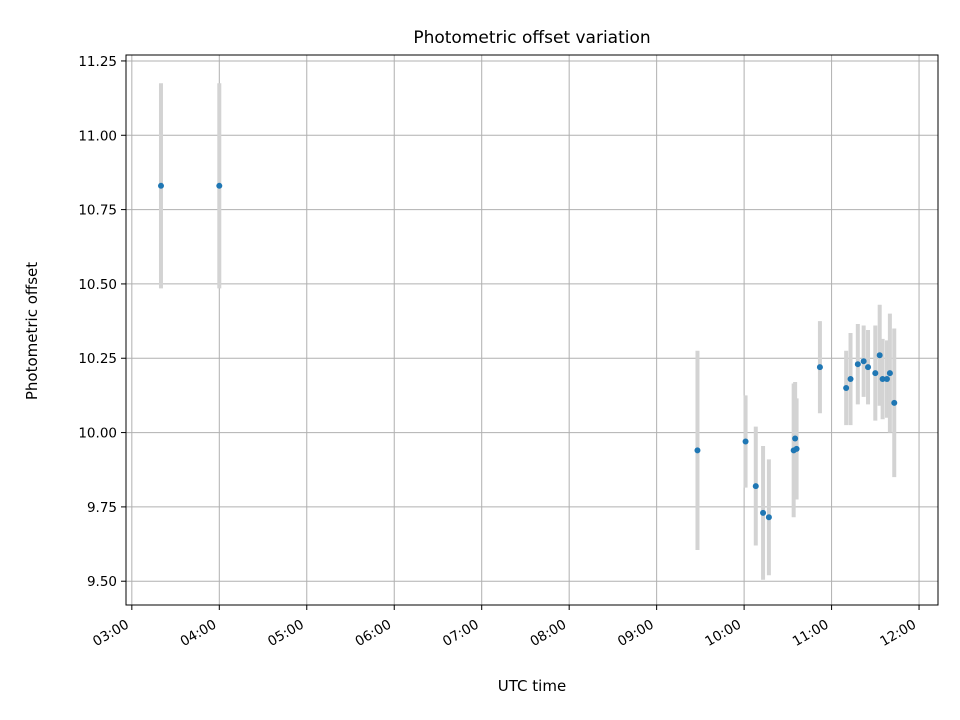 The width and height of the screenshot is (960, 720). What do you see at coordinates (532, 686) in the screenshot?
I see `x-axis-title: UTC time` at bounding box center [532, 686].